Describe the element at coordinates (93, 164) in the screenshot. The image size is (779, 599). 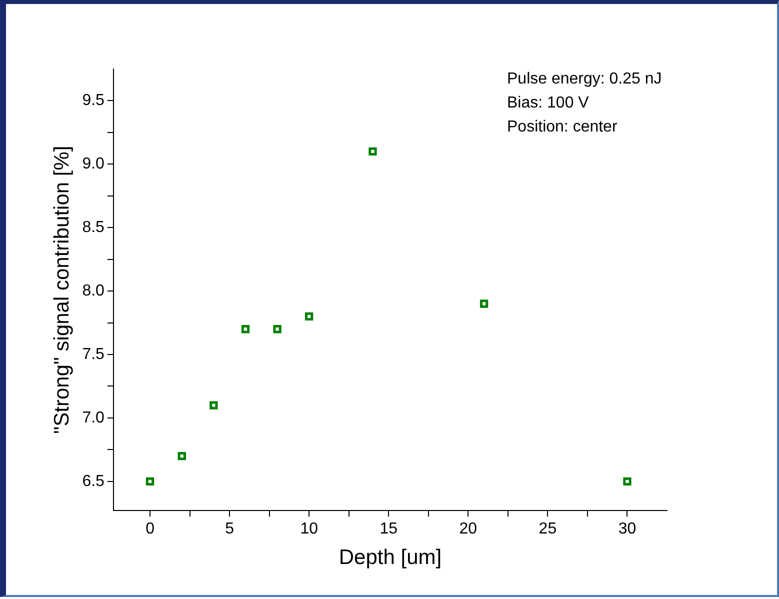
I see `y-tick-label: 9.0` at that location.